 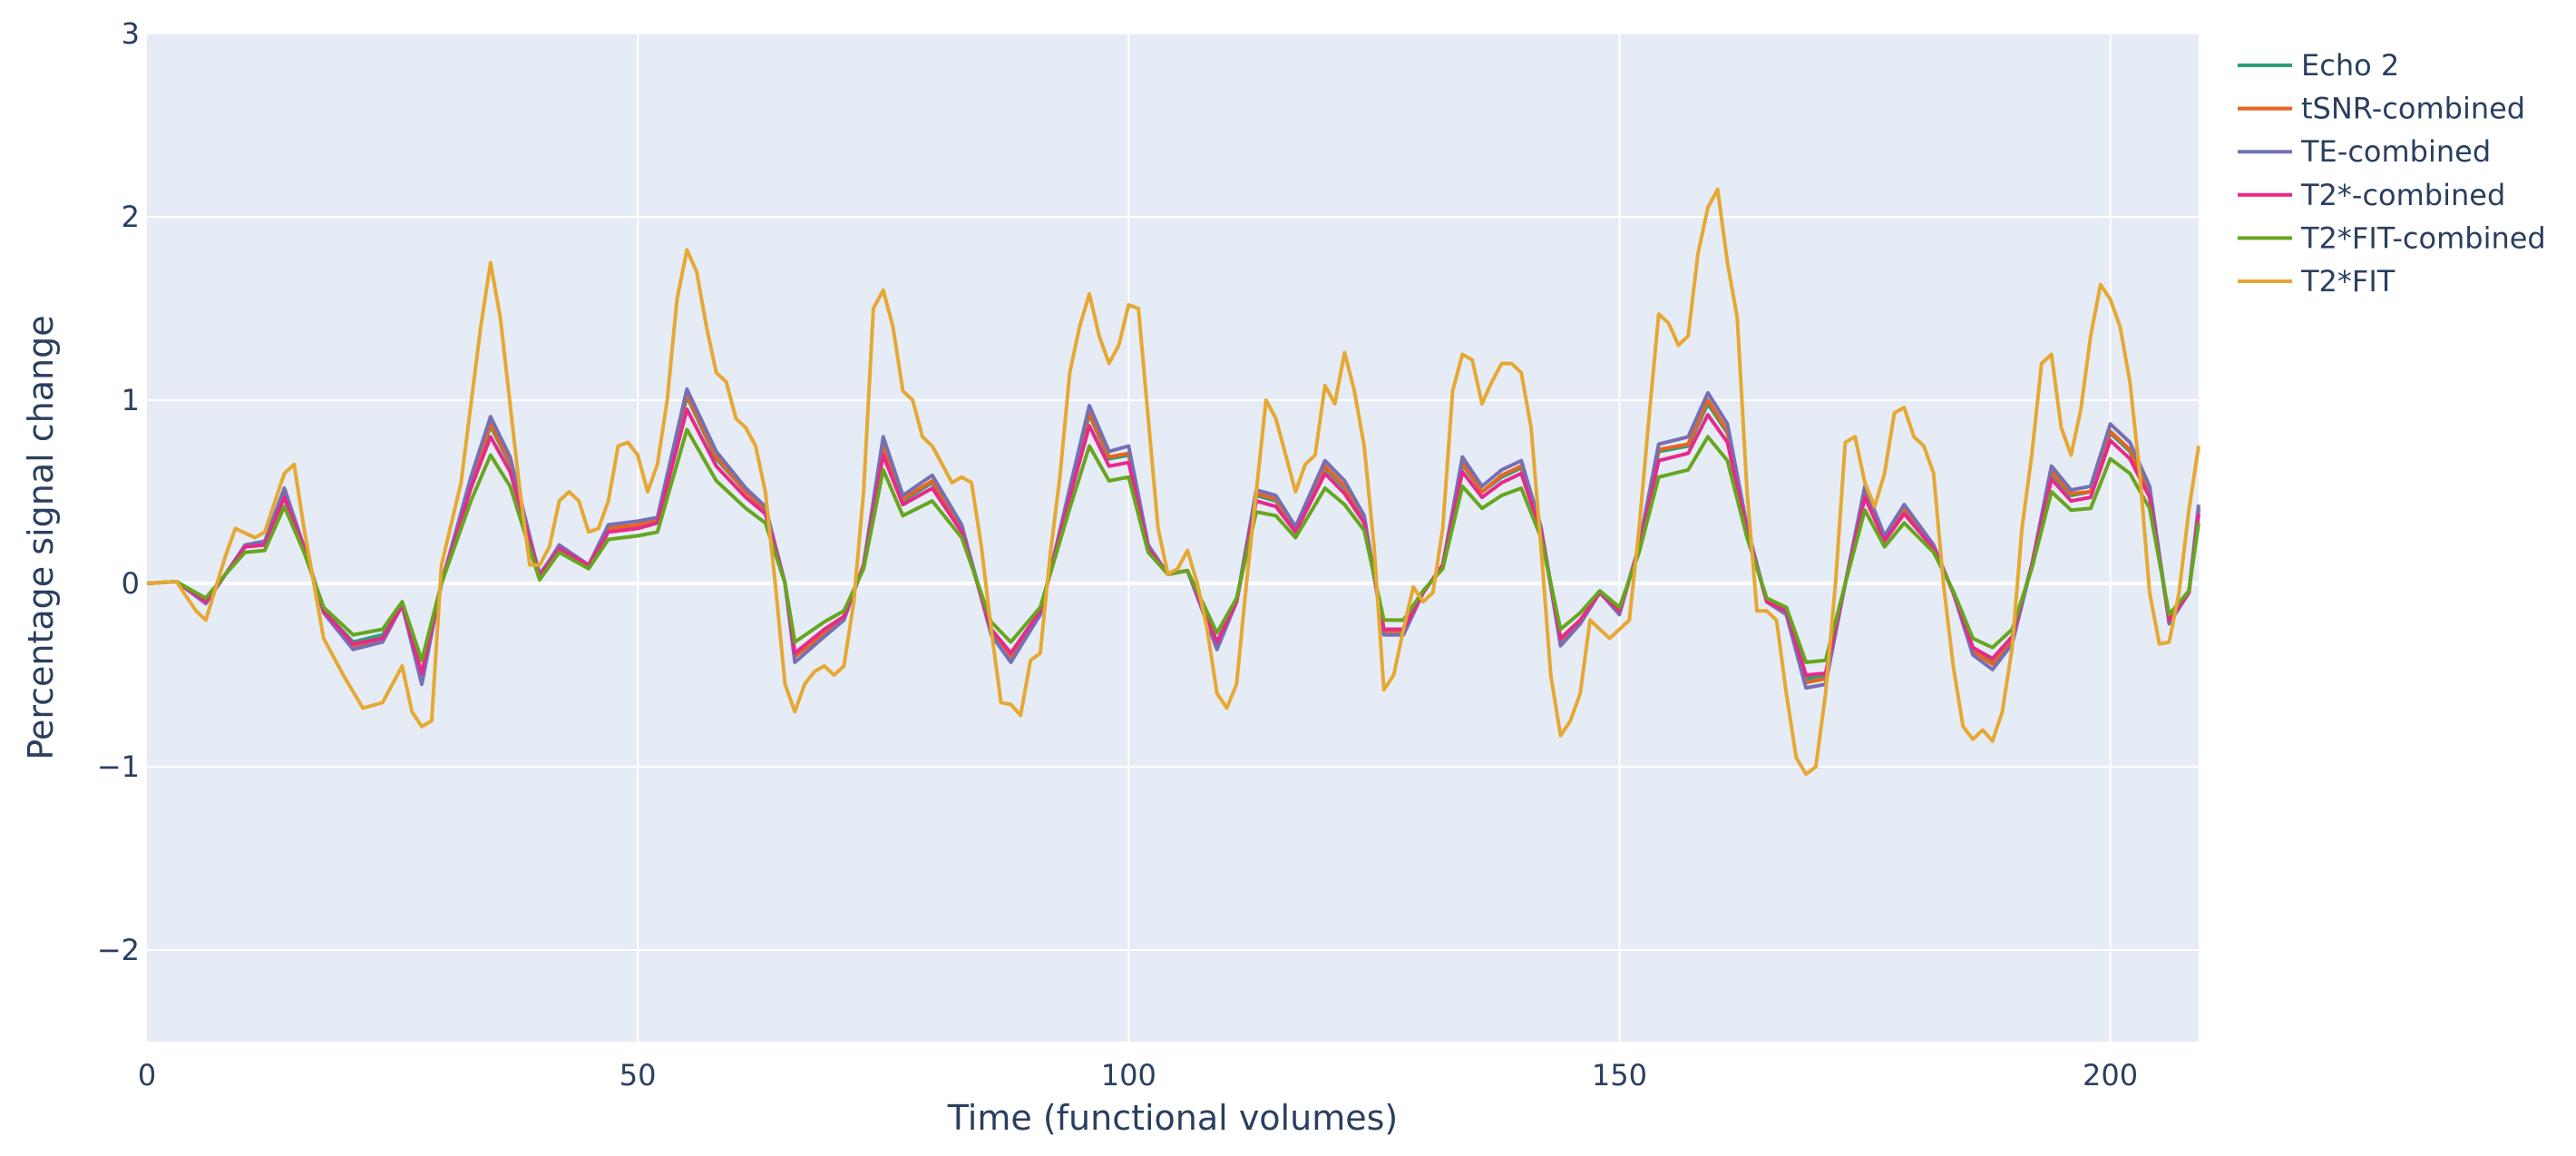 I want to click on y-tick-label: 3, so click(x=131, y=33).